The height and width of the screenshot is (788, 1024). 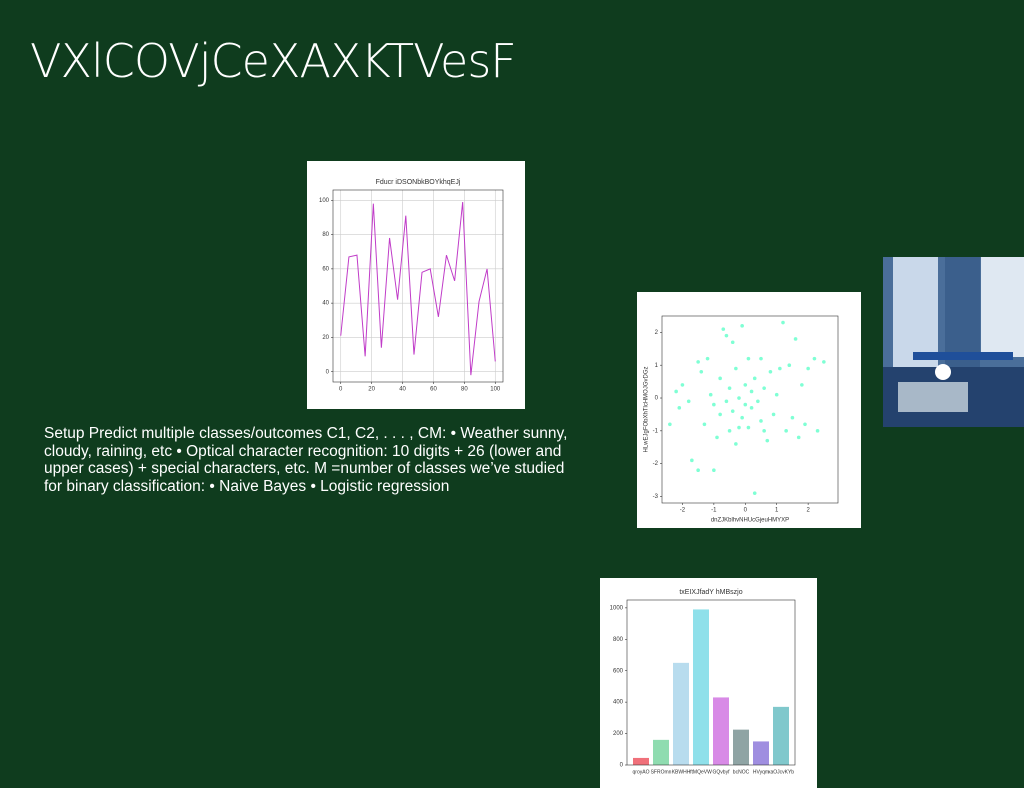 What do you see at coordinates (618, 703) in the screenshot?
I see `y-tick-label: 400` at bounding box center [618, 703].